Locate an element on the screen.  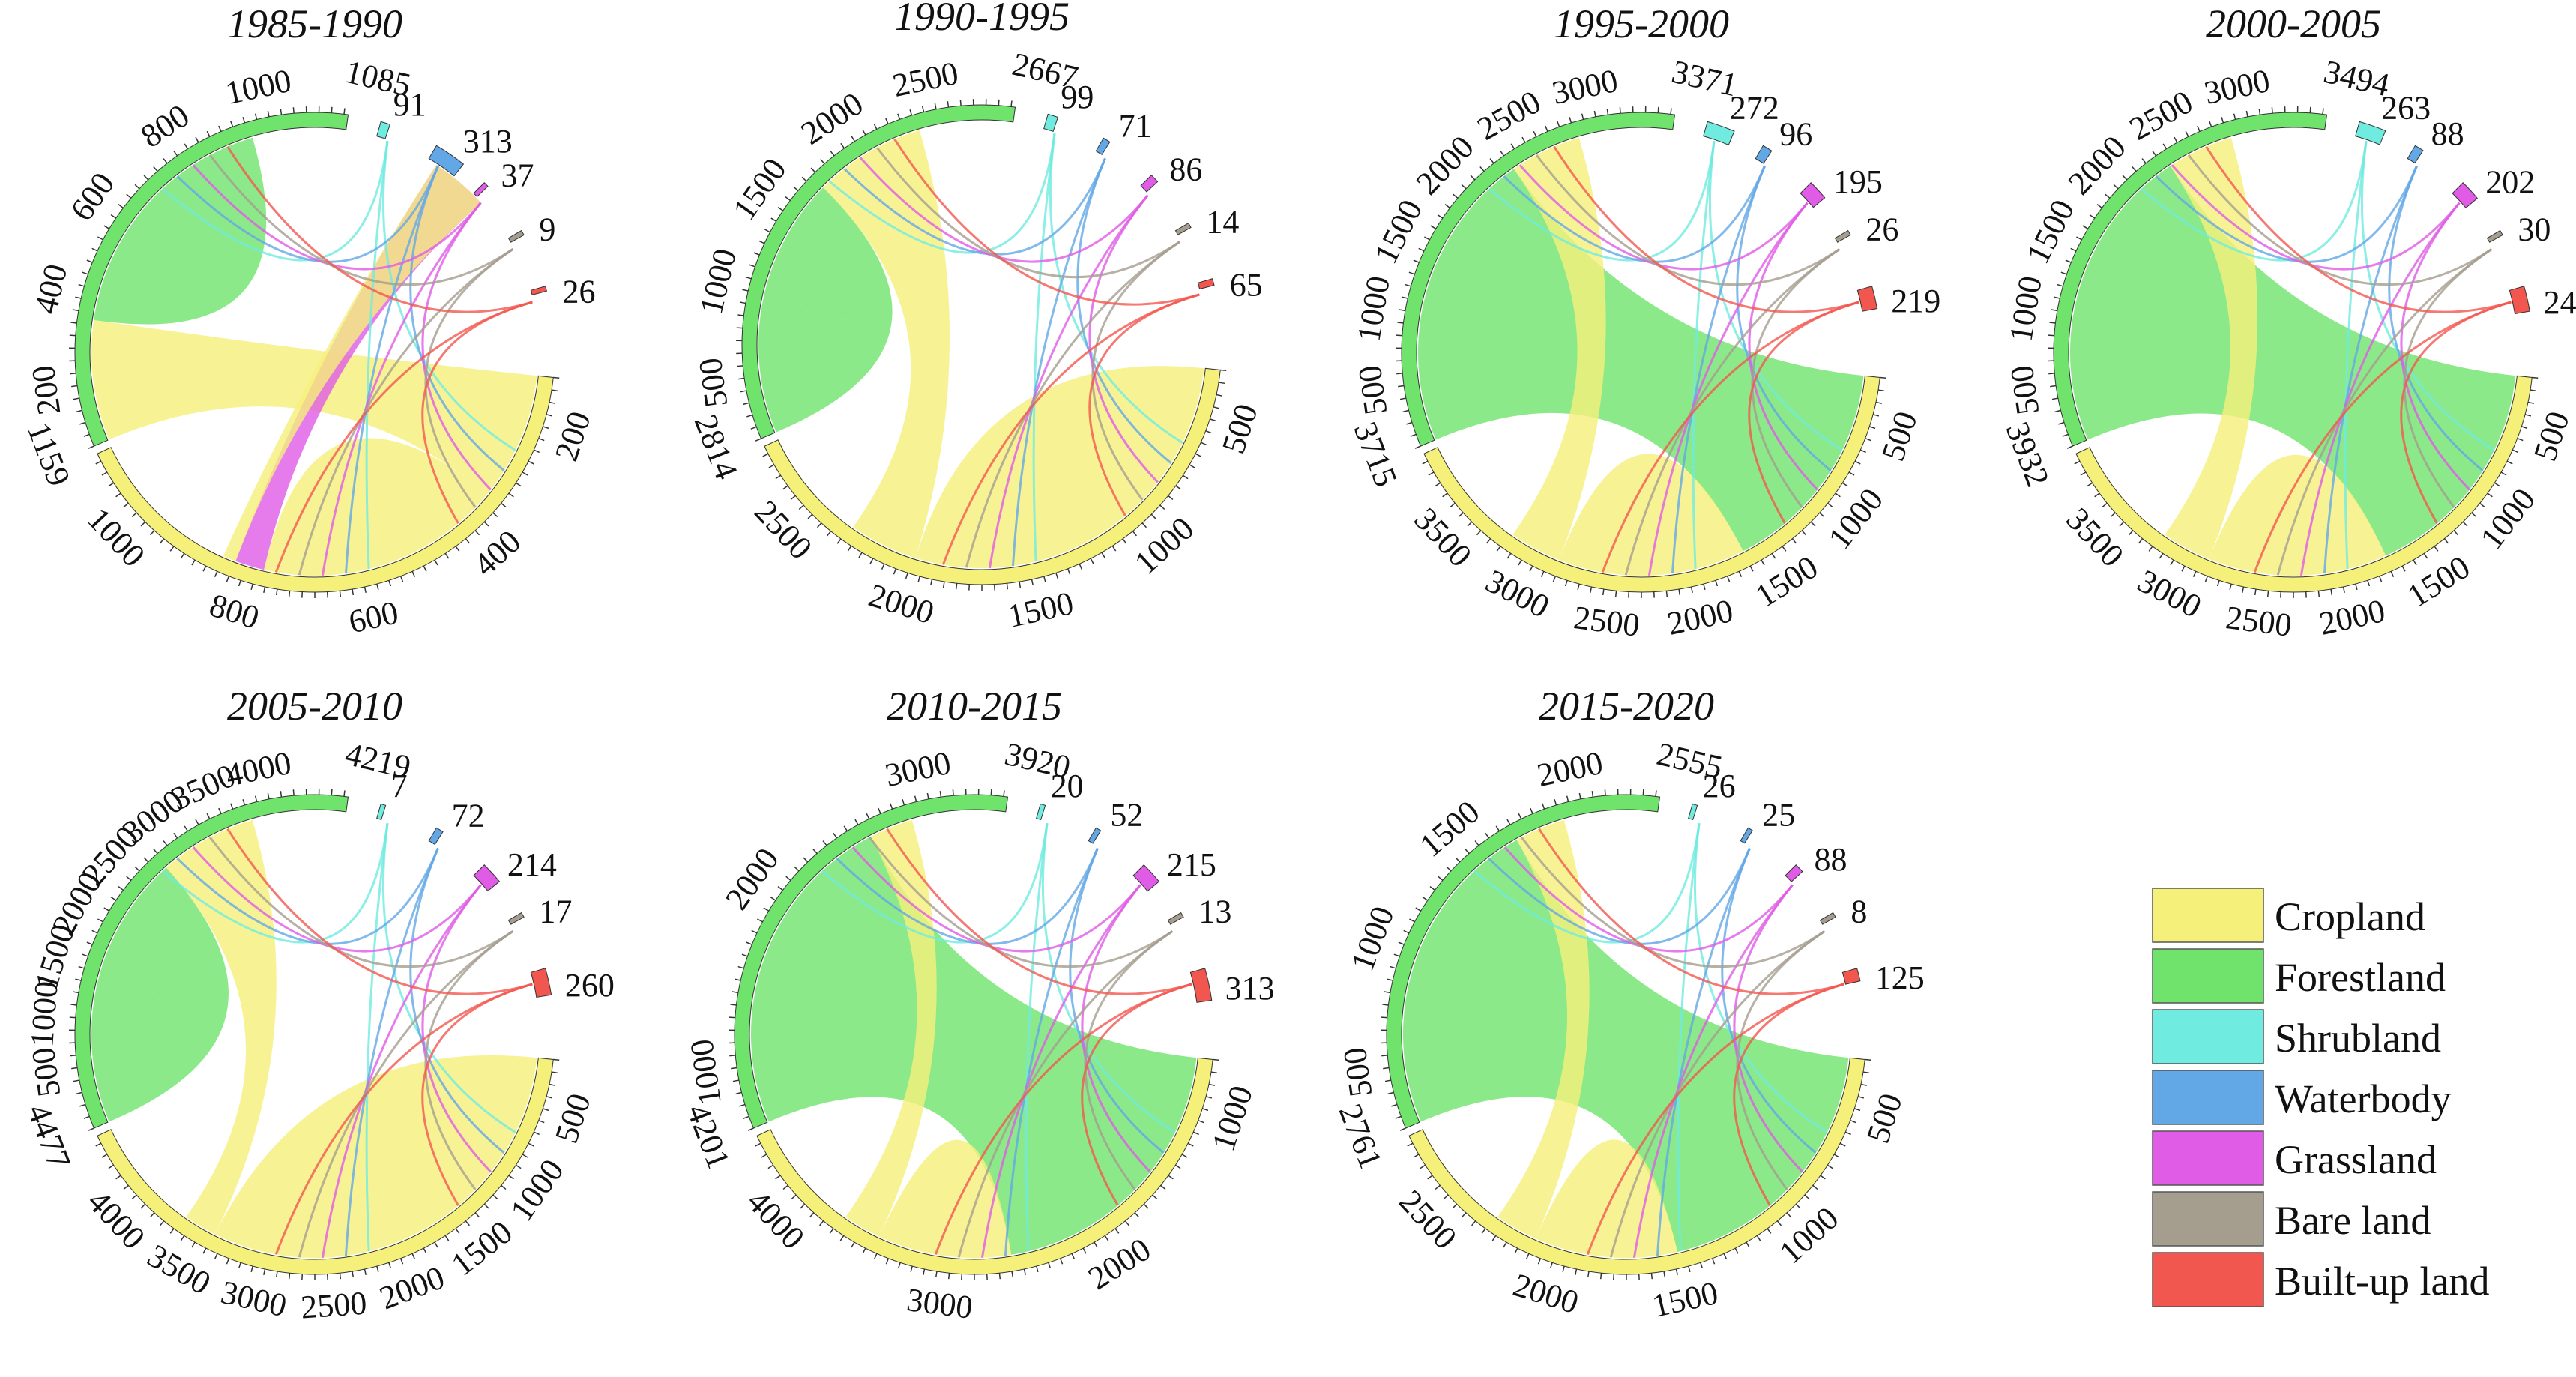
ticks is located at coordinates (1626, 1034).